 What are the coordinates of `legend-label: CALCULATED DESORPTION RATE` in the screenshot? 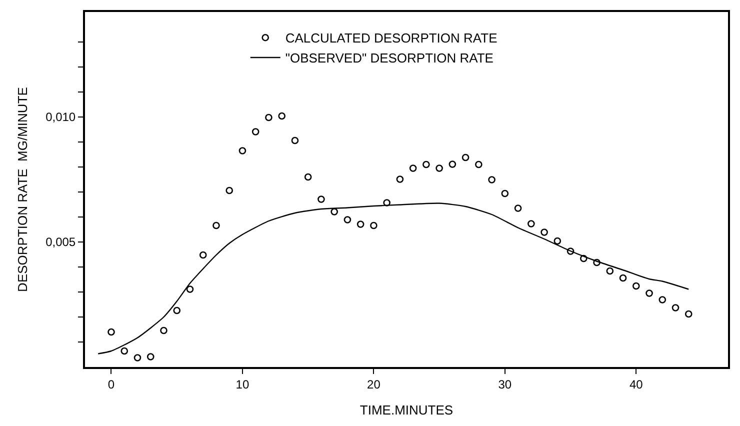 It's located at (391, 38).